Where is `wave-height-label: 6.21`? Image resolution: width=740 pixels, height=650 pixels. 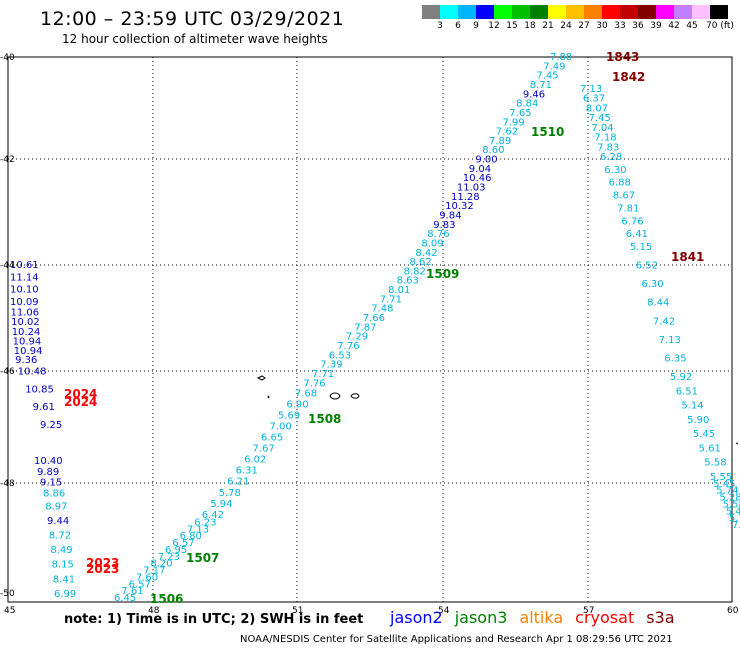 wave-height-label: 6.21 is located at coordinates (238, 482).